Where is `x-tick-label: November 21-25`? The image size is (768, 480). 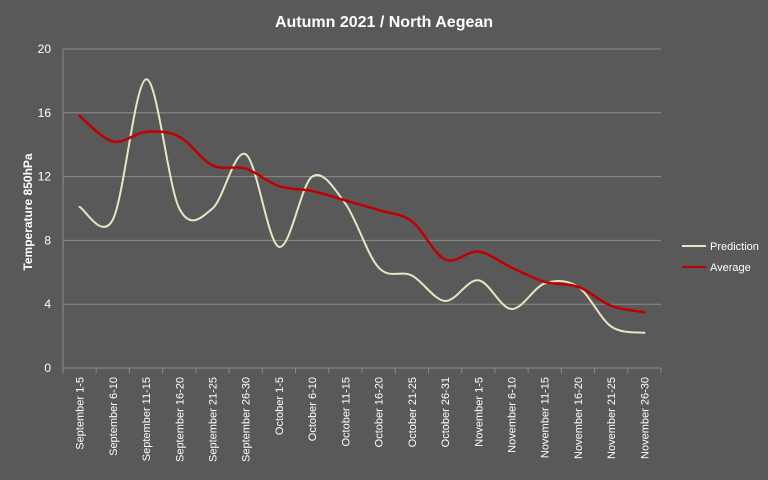
x-tick-label: November 21-25 is located at coordinates (612, 418).